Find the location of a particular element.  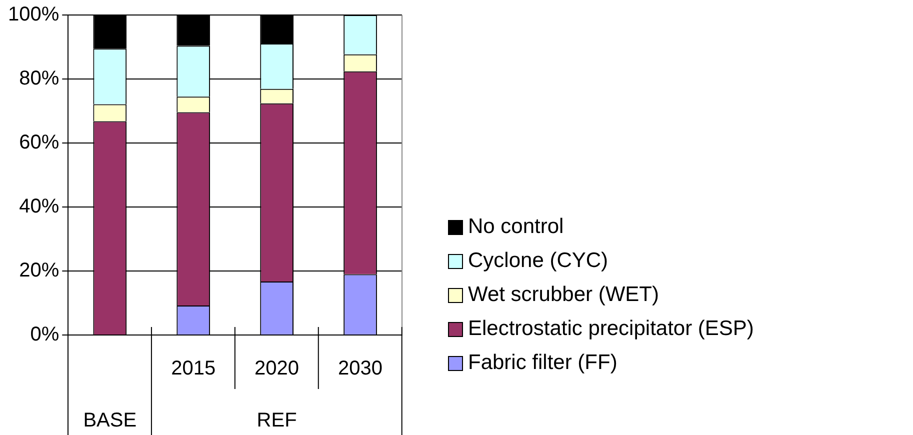

legend-label: Fabric filter (FF) is located at coordinates (543, 363).